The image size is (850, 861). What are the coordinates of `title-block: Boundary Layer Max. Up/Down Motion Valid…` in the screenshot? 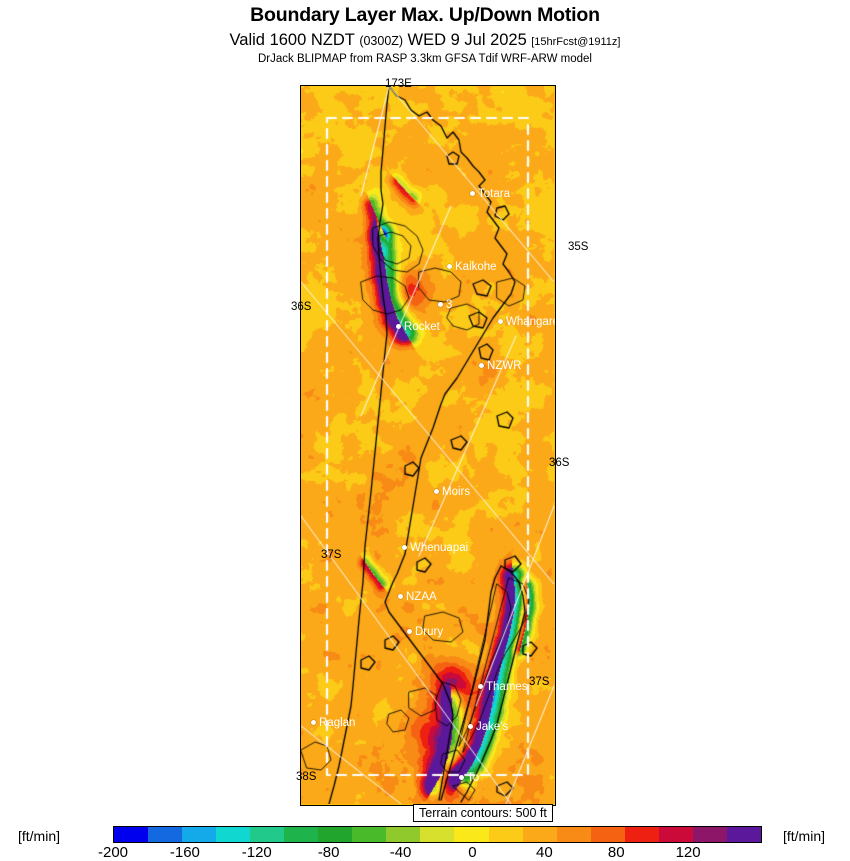 It's located at (425, 32).